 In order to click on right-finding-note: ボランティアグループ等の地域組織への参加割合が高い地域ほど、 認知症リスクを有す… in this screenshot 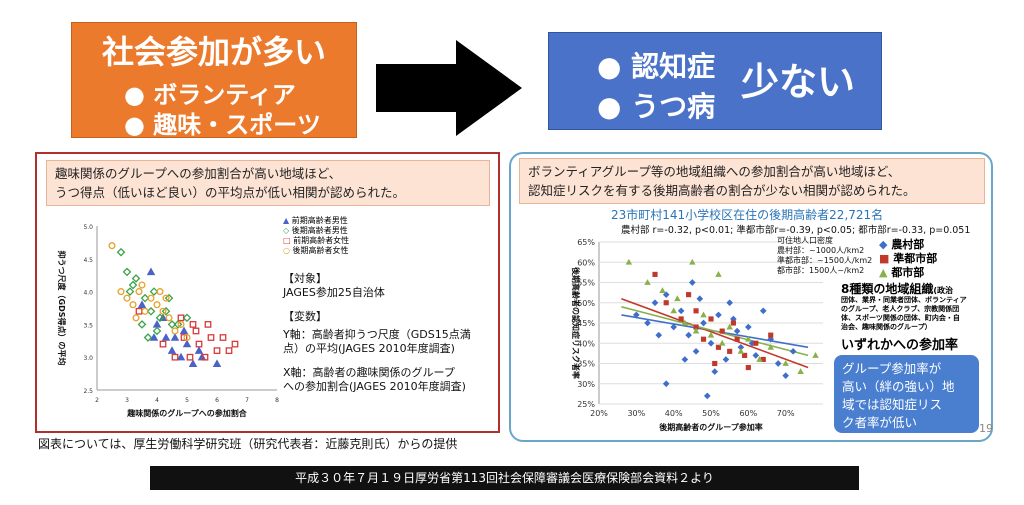, I will do `click(752, 181)`.